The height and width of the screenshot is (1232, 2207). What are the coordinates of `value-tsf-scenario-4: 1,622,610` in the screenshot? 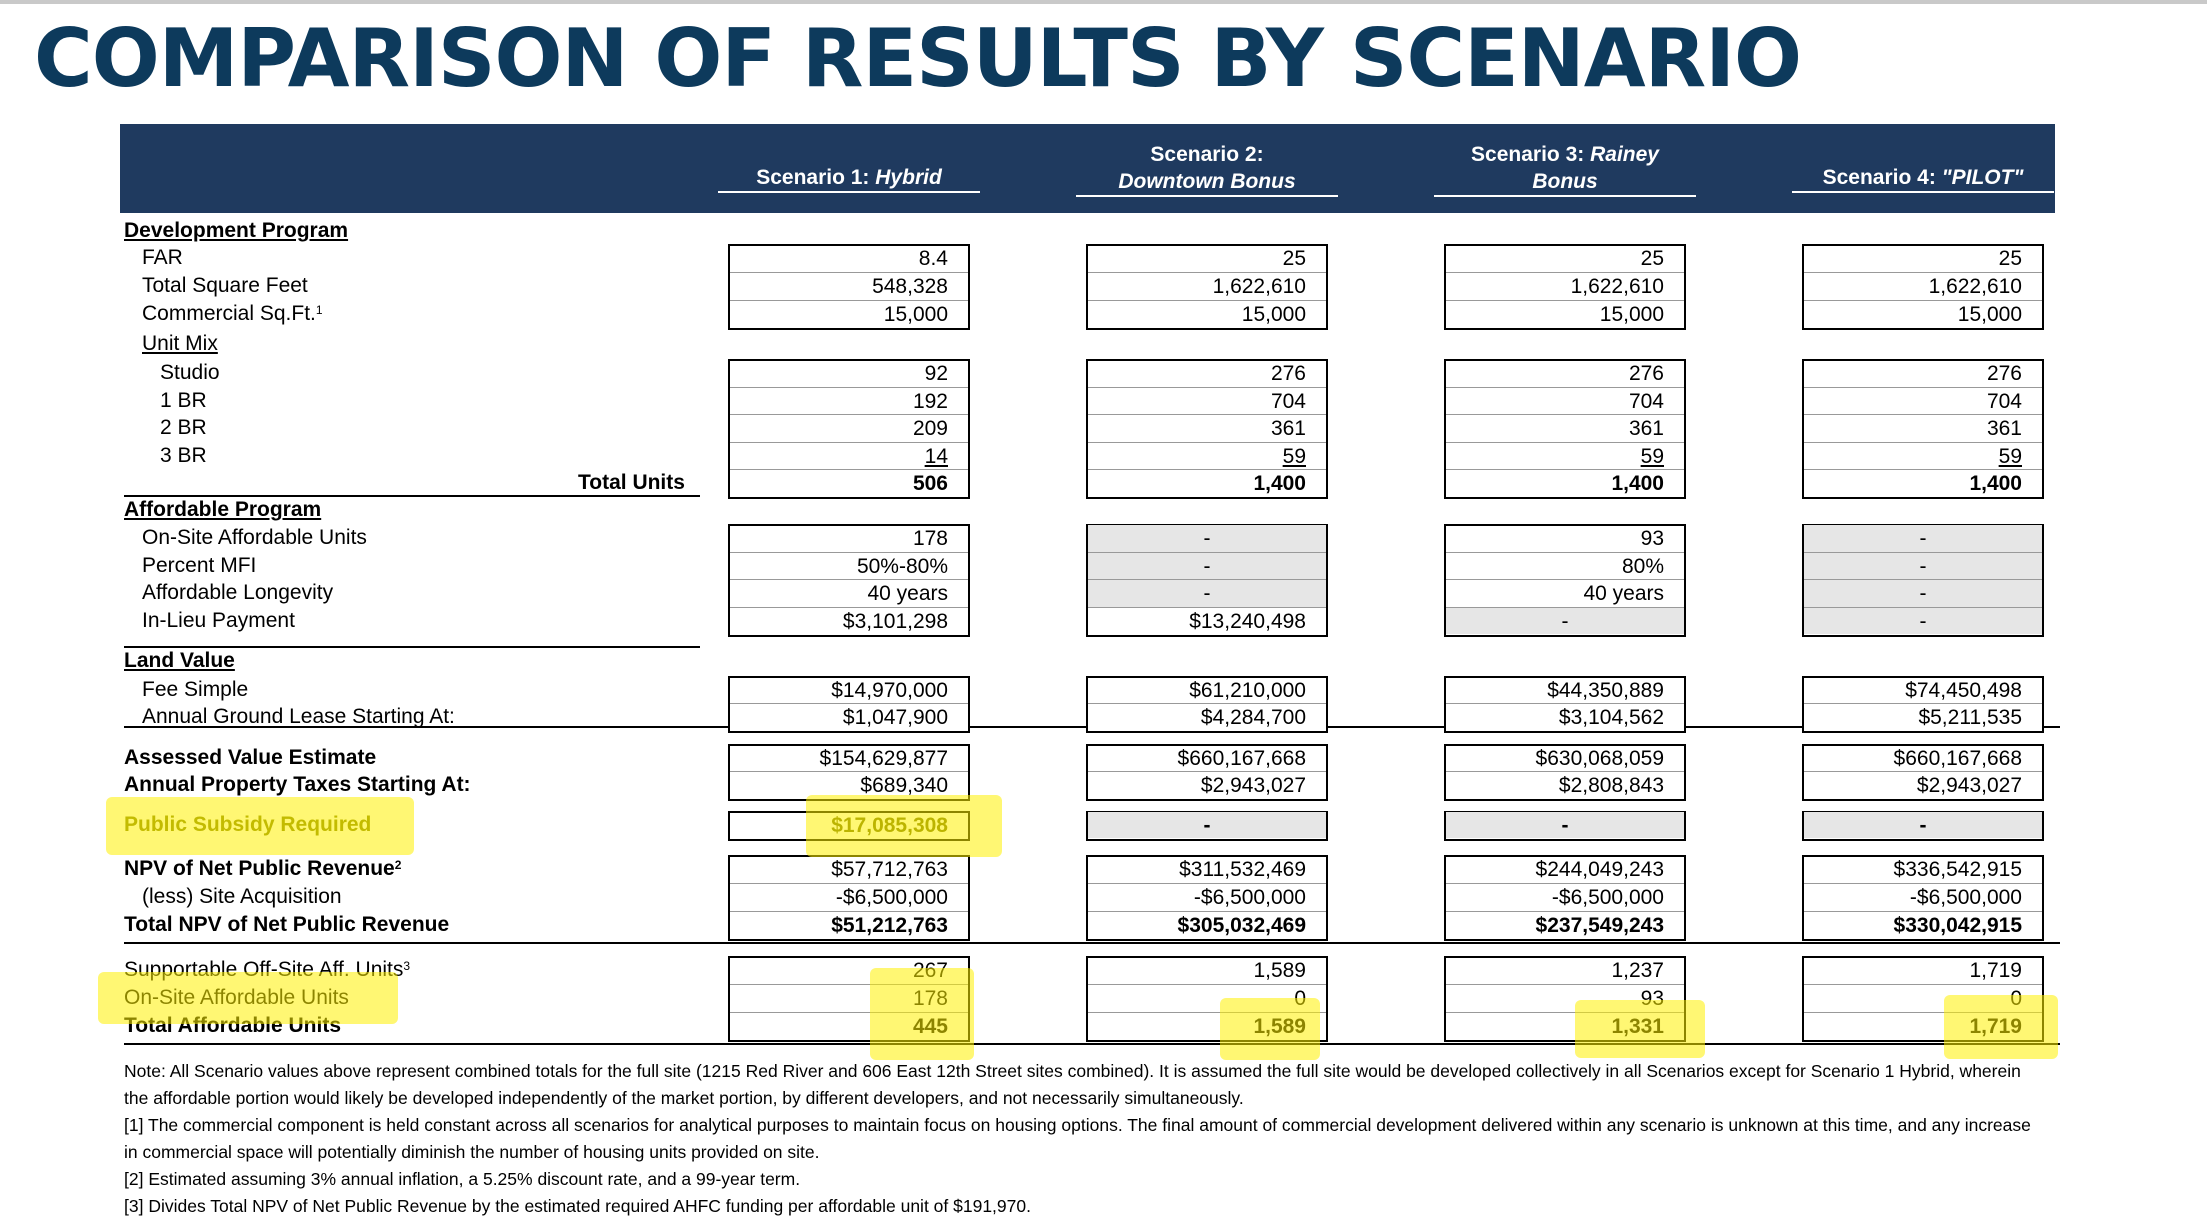 It's located at (1975, 286).